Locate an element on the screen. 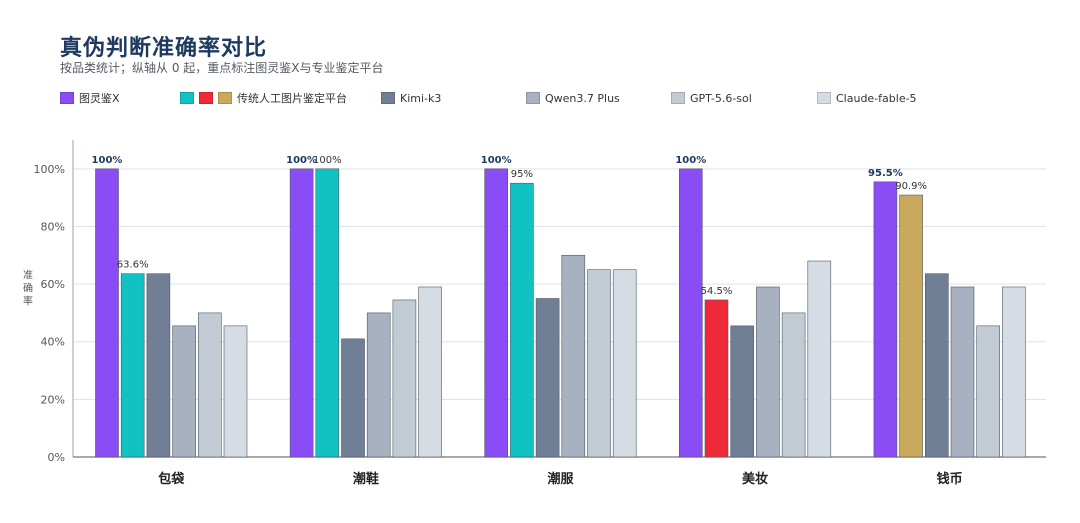 The width and height of the screenshot is (1080, 523). y-tick-label: 100% is located at coordinates (49, 169).